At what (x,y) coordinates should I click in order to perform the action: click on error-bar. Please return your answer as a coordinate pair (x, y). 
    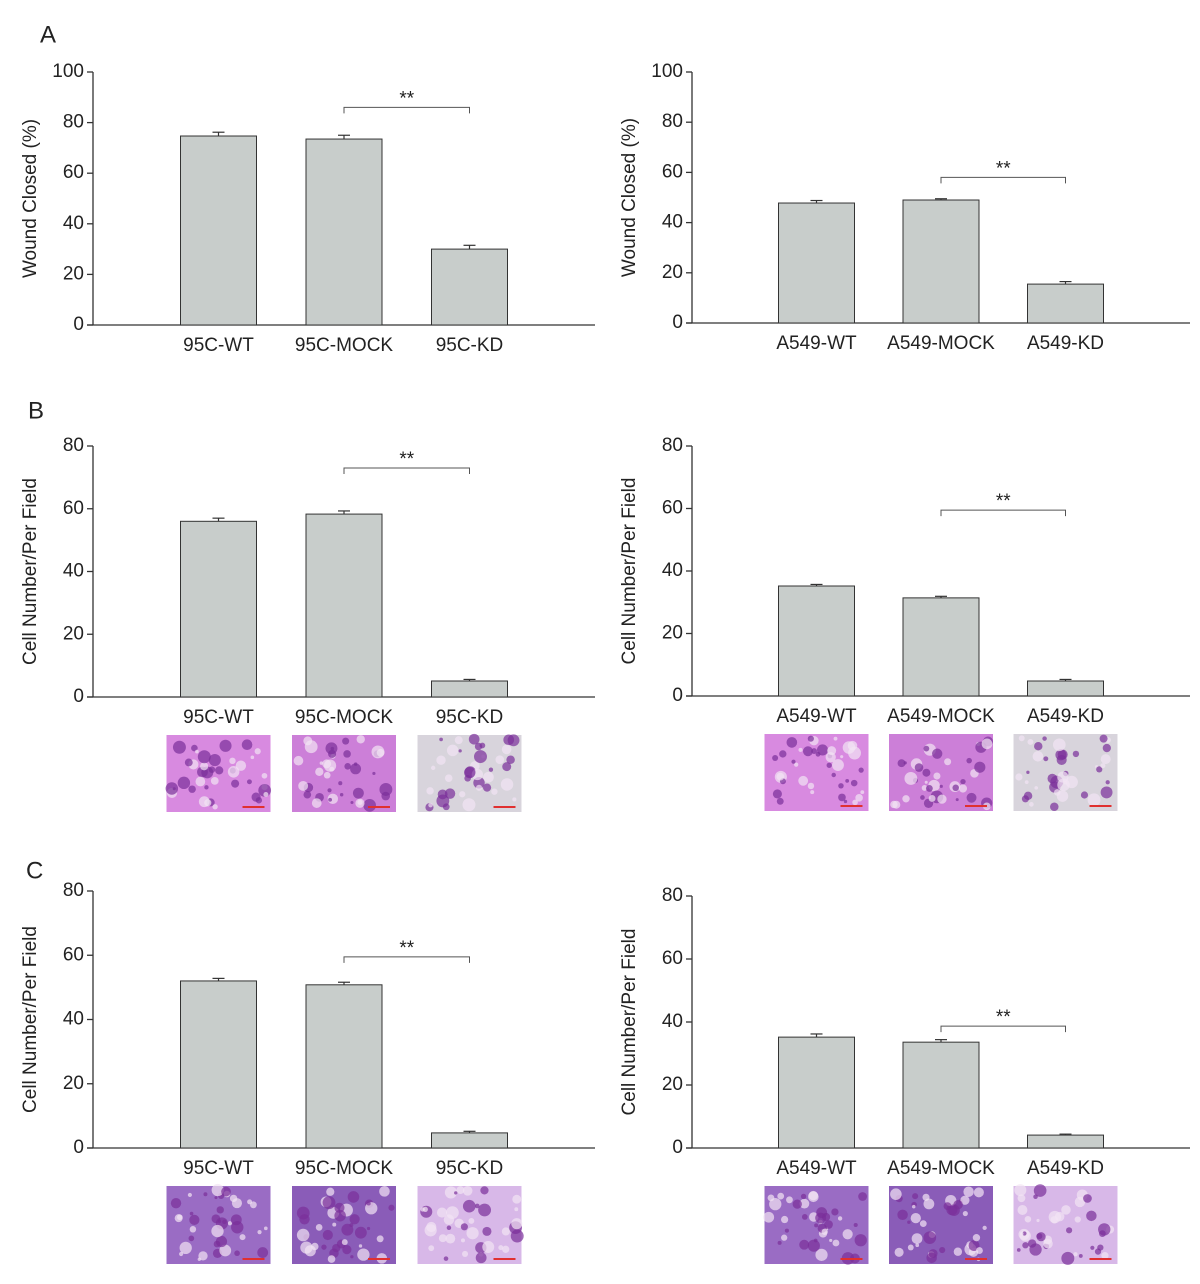
    Looking at the image, I should click on (344, 983).